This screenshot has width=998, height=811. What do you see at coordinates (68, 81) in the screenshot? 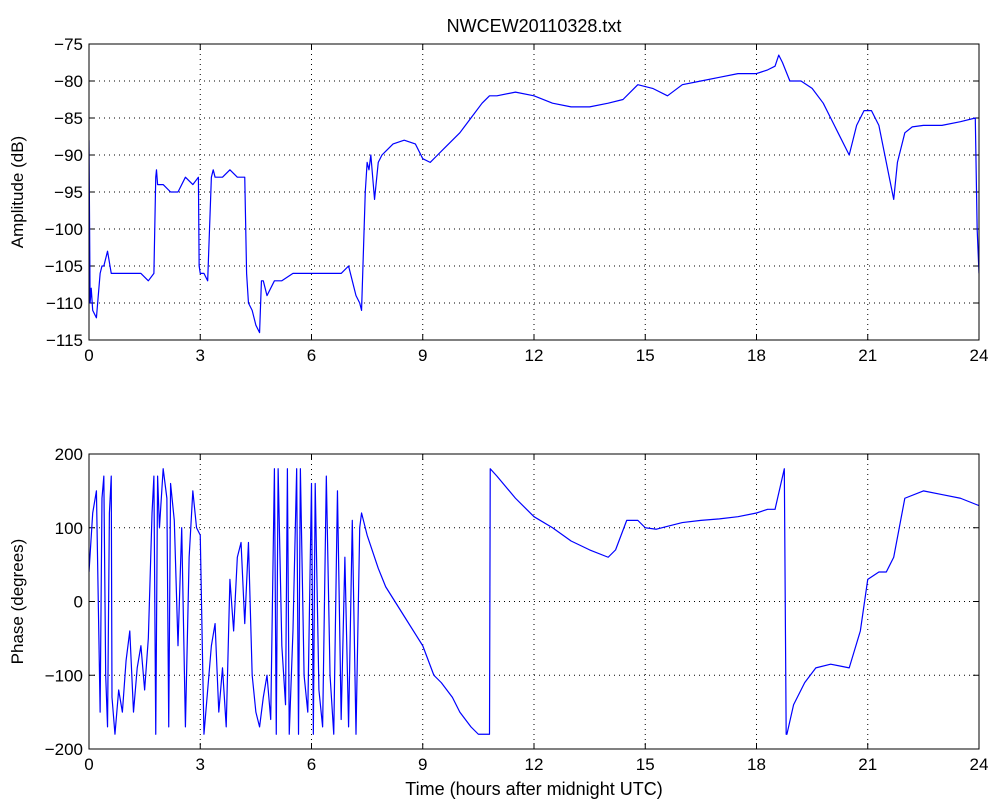
I see `y-tick-label: −80` at bounding box center [68, 81].